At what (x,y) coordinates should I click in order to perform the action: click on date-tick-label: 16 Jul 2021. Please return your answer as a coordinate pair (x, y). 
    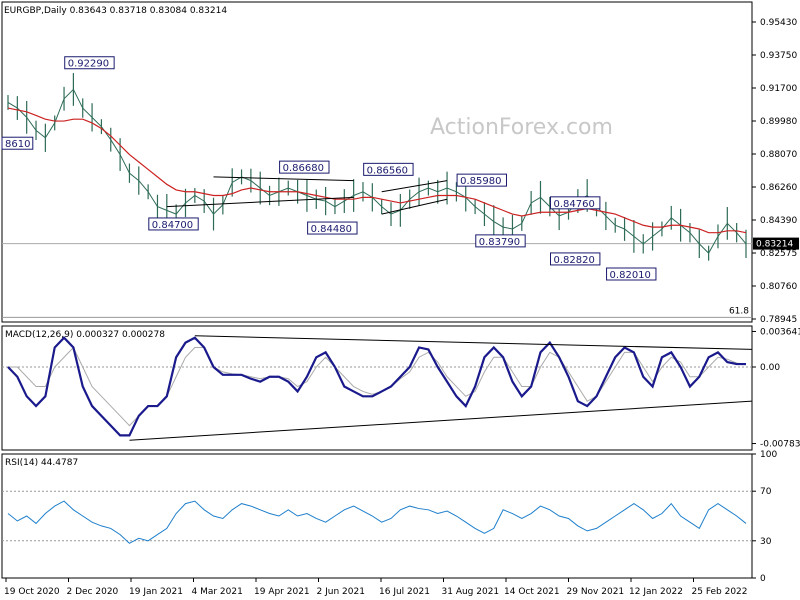
    Looking at the image, I should click on (404, 592).